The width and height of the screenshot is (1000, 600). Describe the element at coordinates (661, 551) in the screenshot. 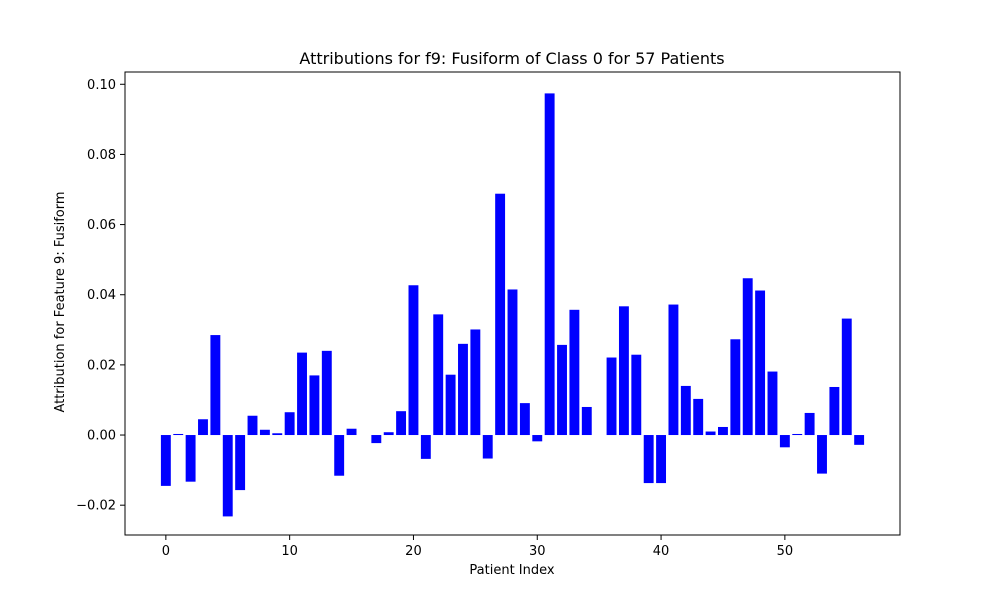

I see `x-tick-label: 40` at that location.